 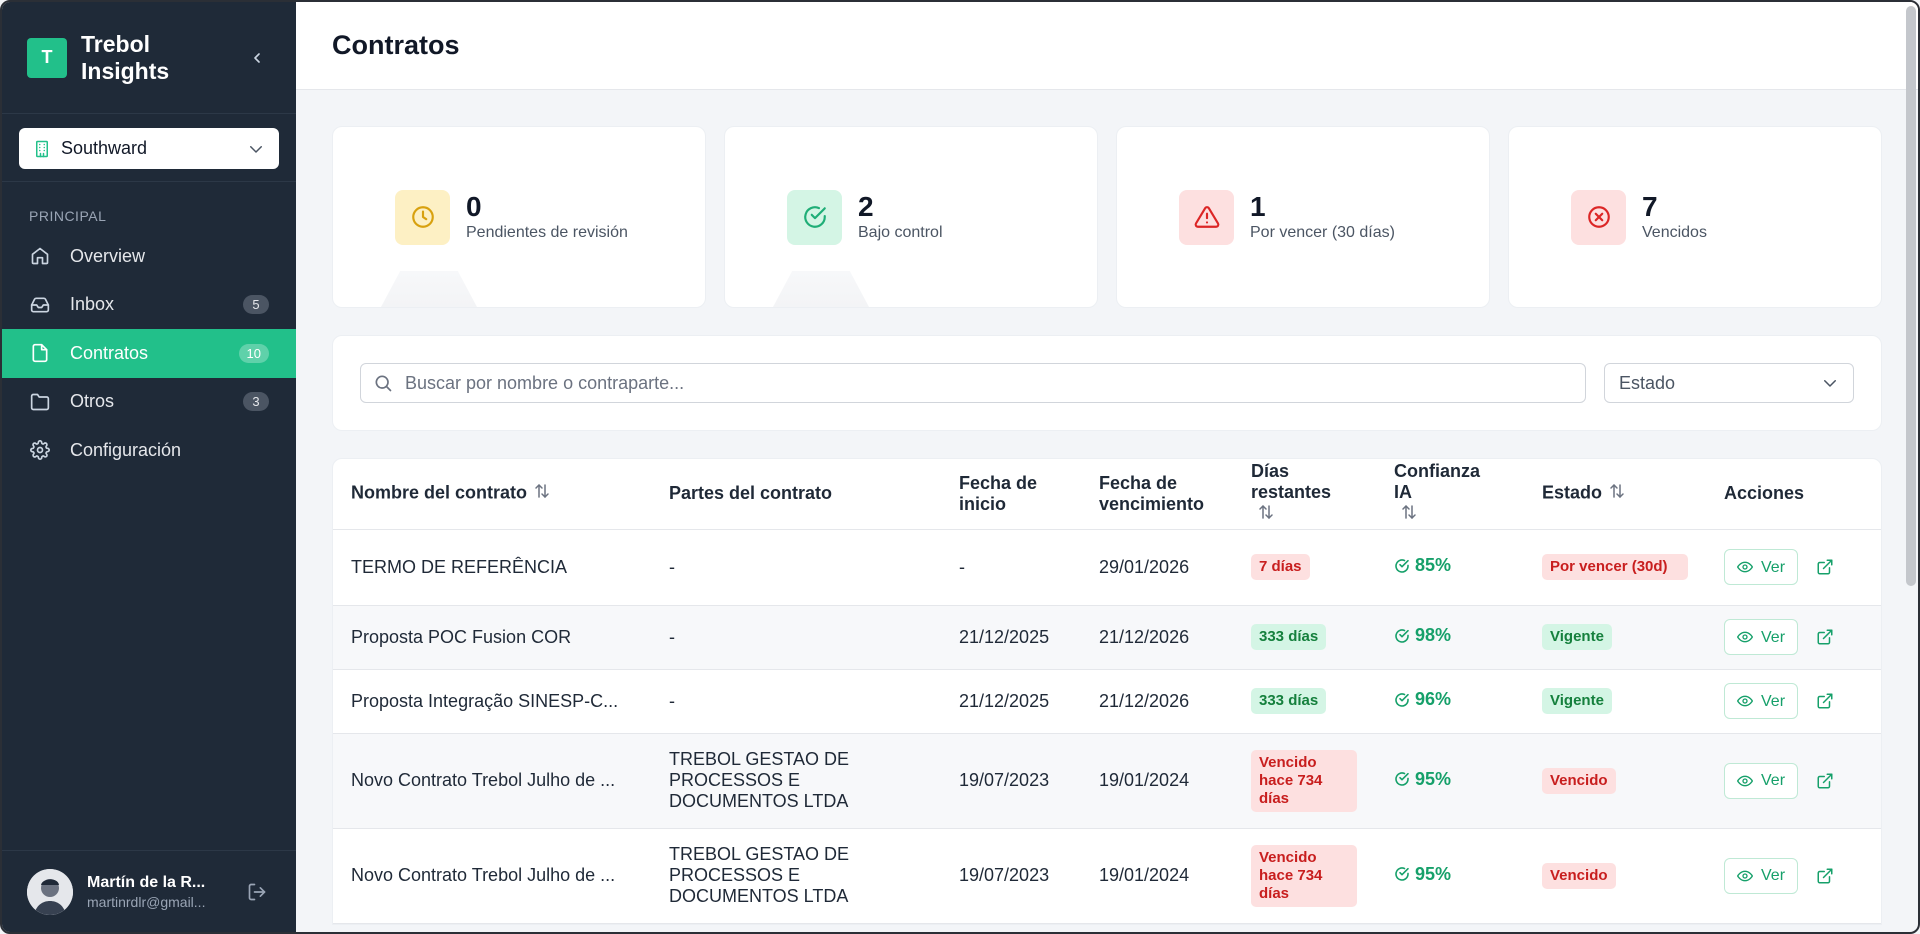 What do you see at coordinates (796, 494) in the screenshot?
I see `column-header-partes: Partes del contrato` at bounding box center [796, 494].